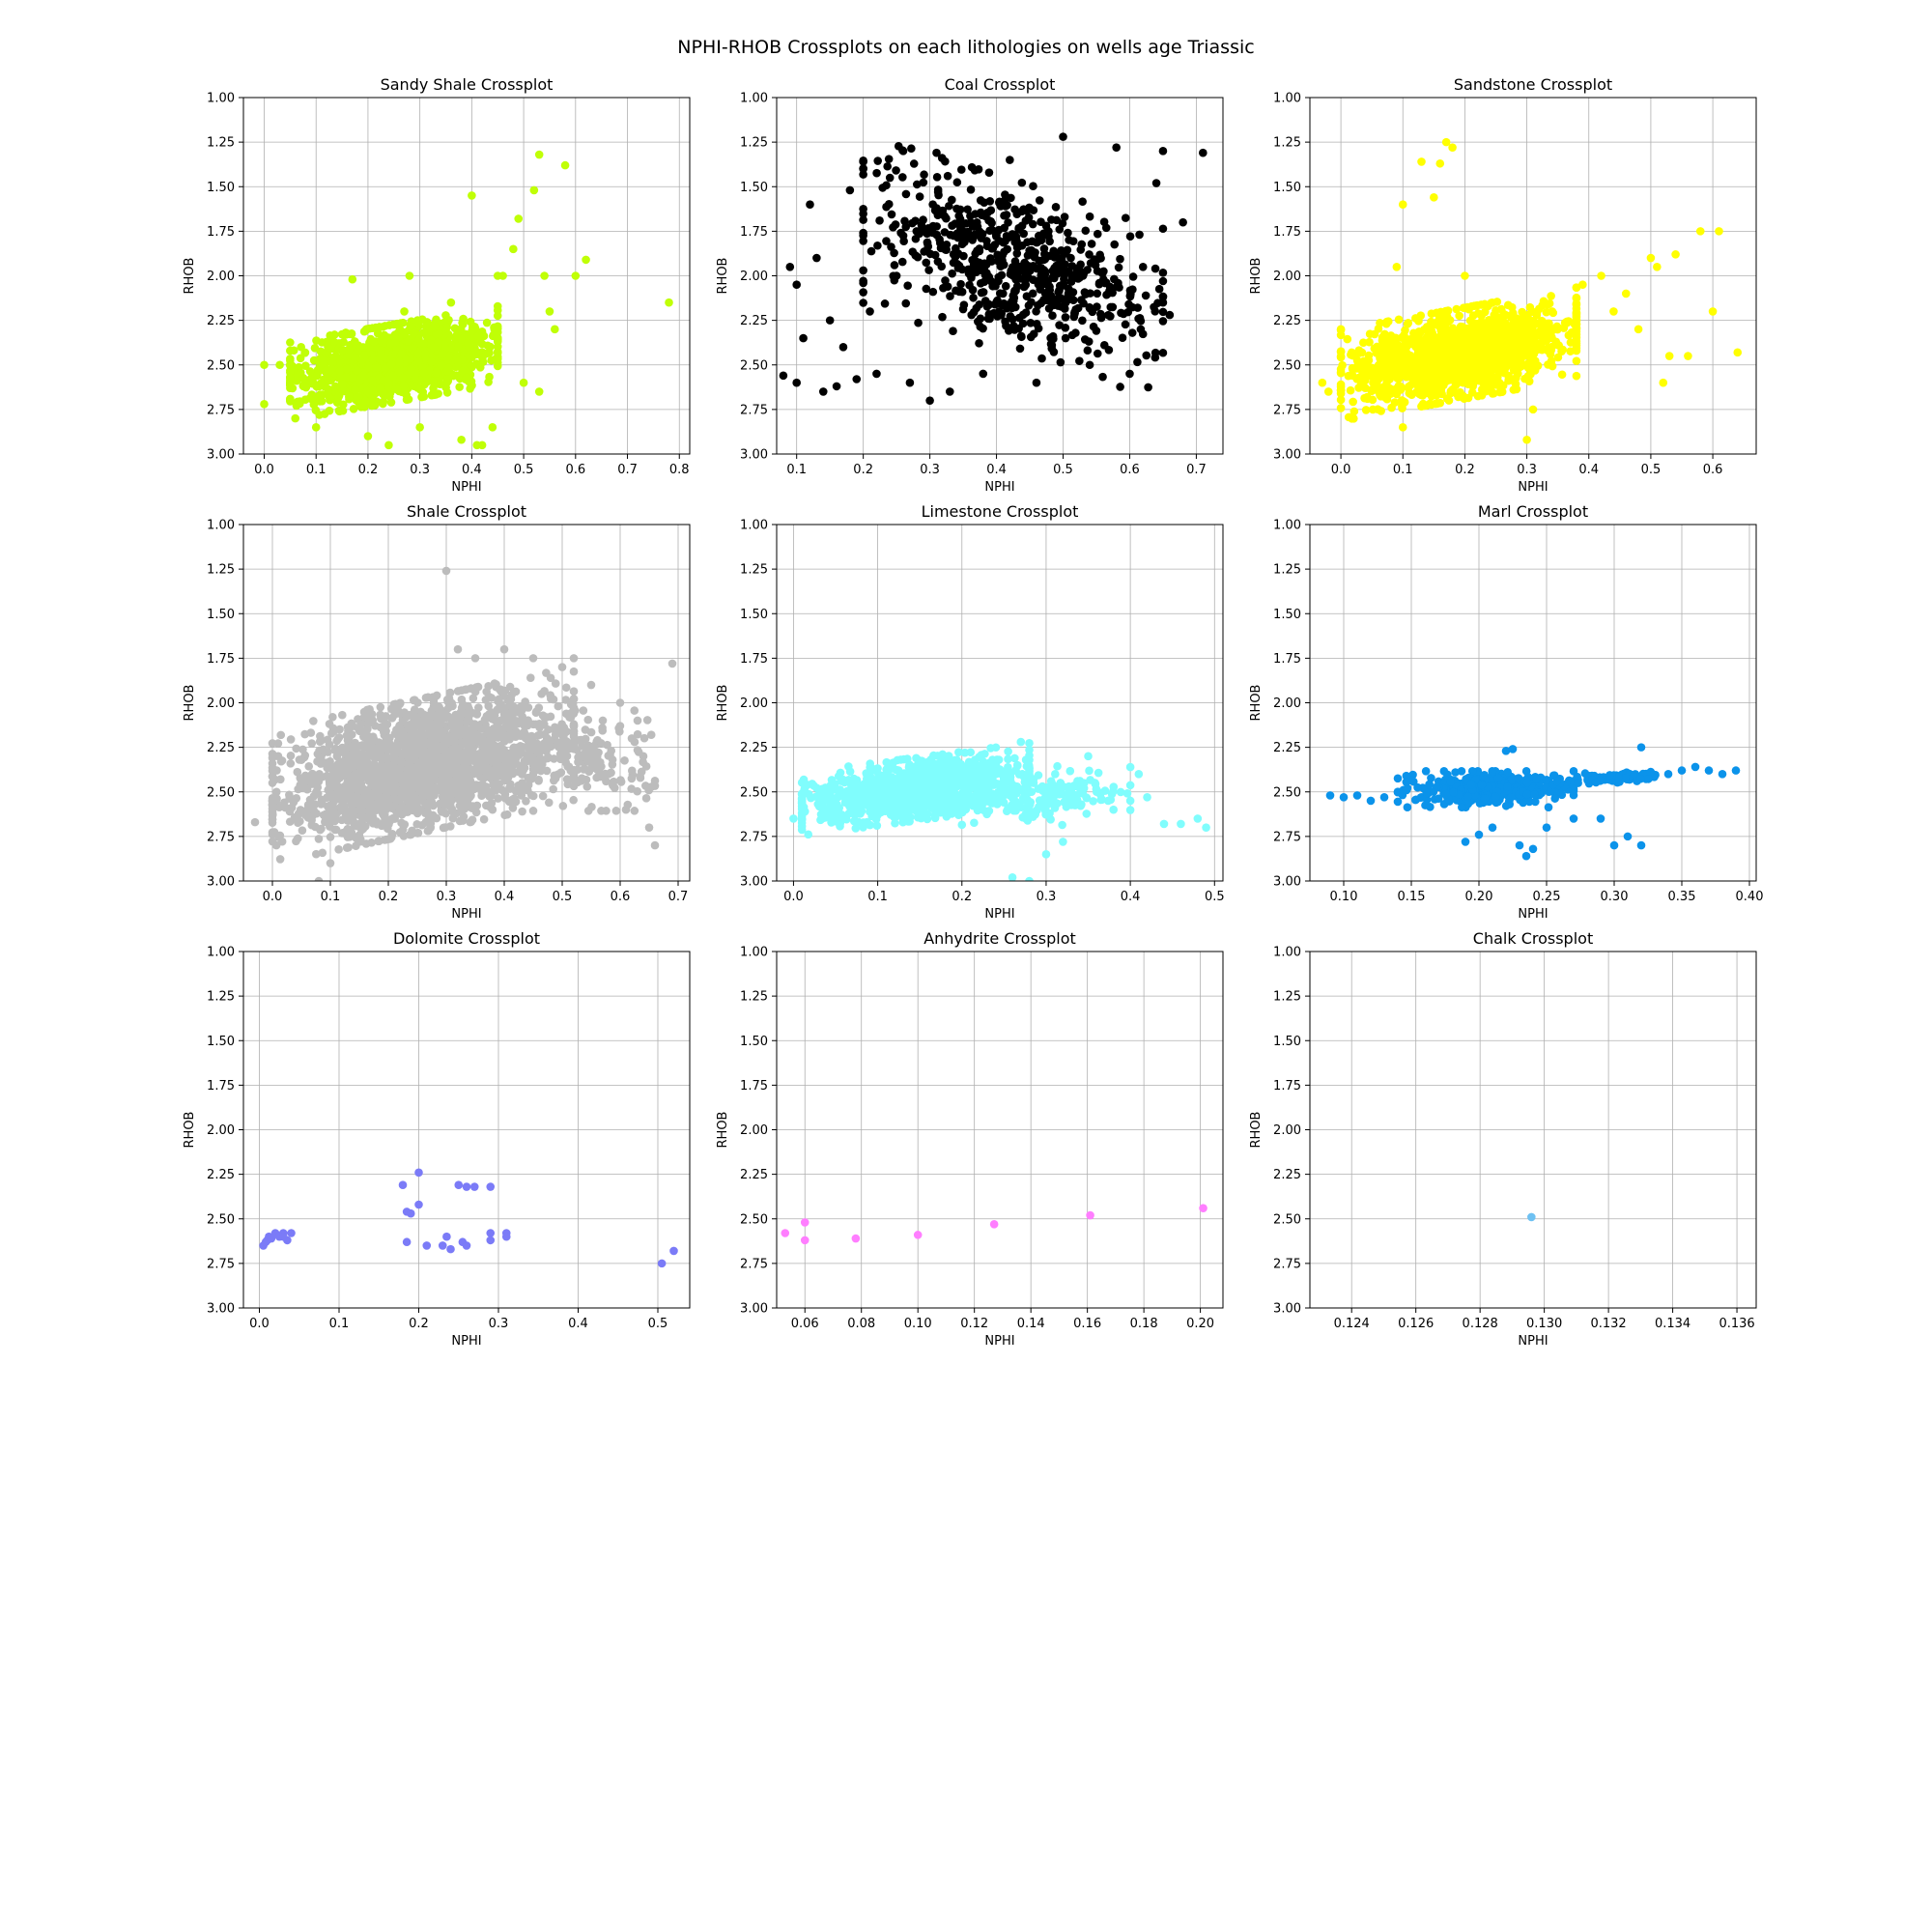 The image size is (1932, 1932). What do you see at coordinates (754, 232) in the screenshot?
I see `y-tick-label: 1.75` at bounding box center [754, 232].